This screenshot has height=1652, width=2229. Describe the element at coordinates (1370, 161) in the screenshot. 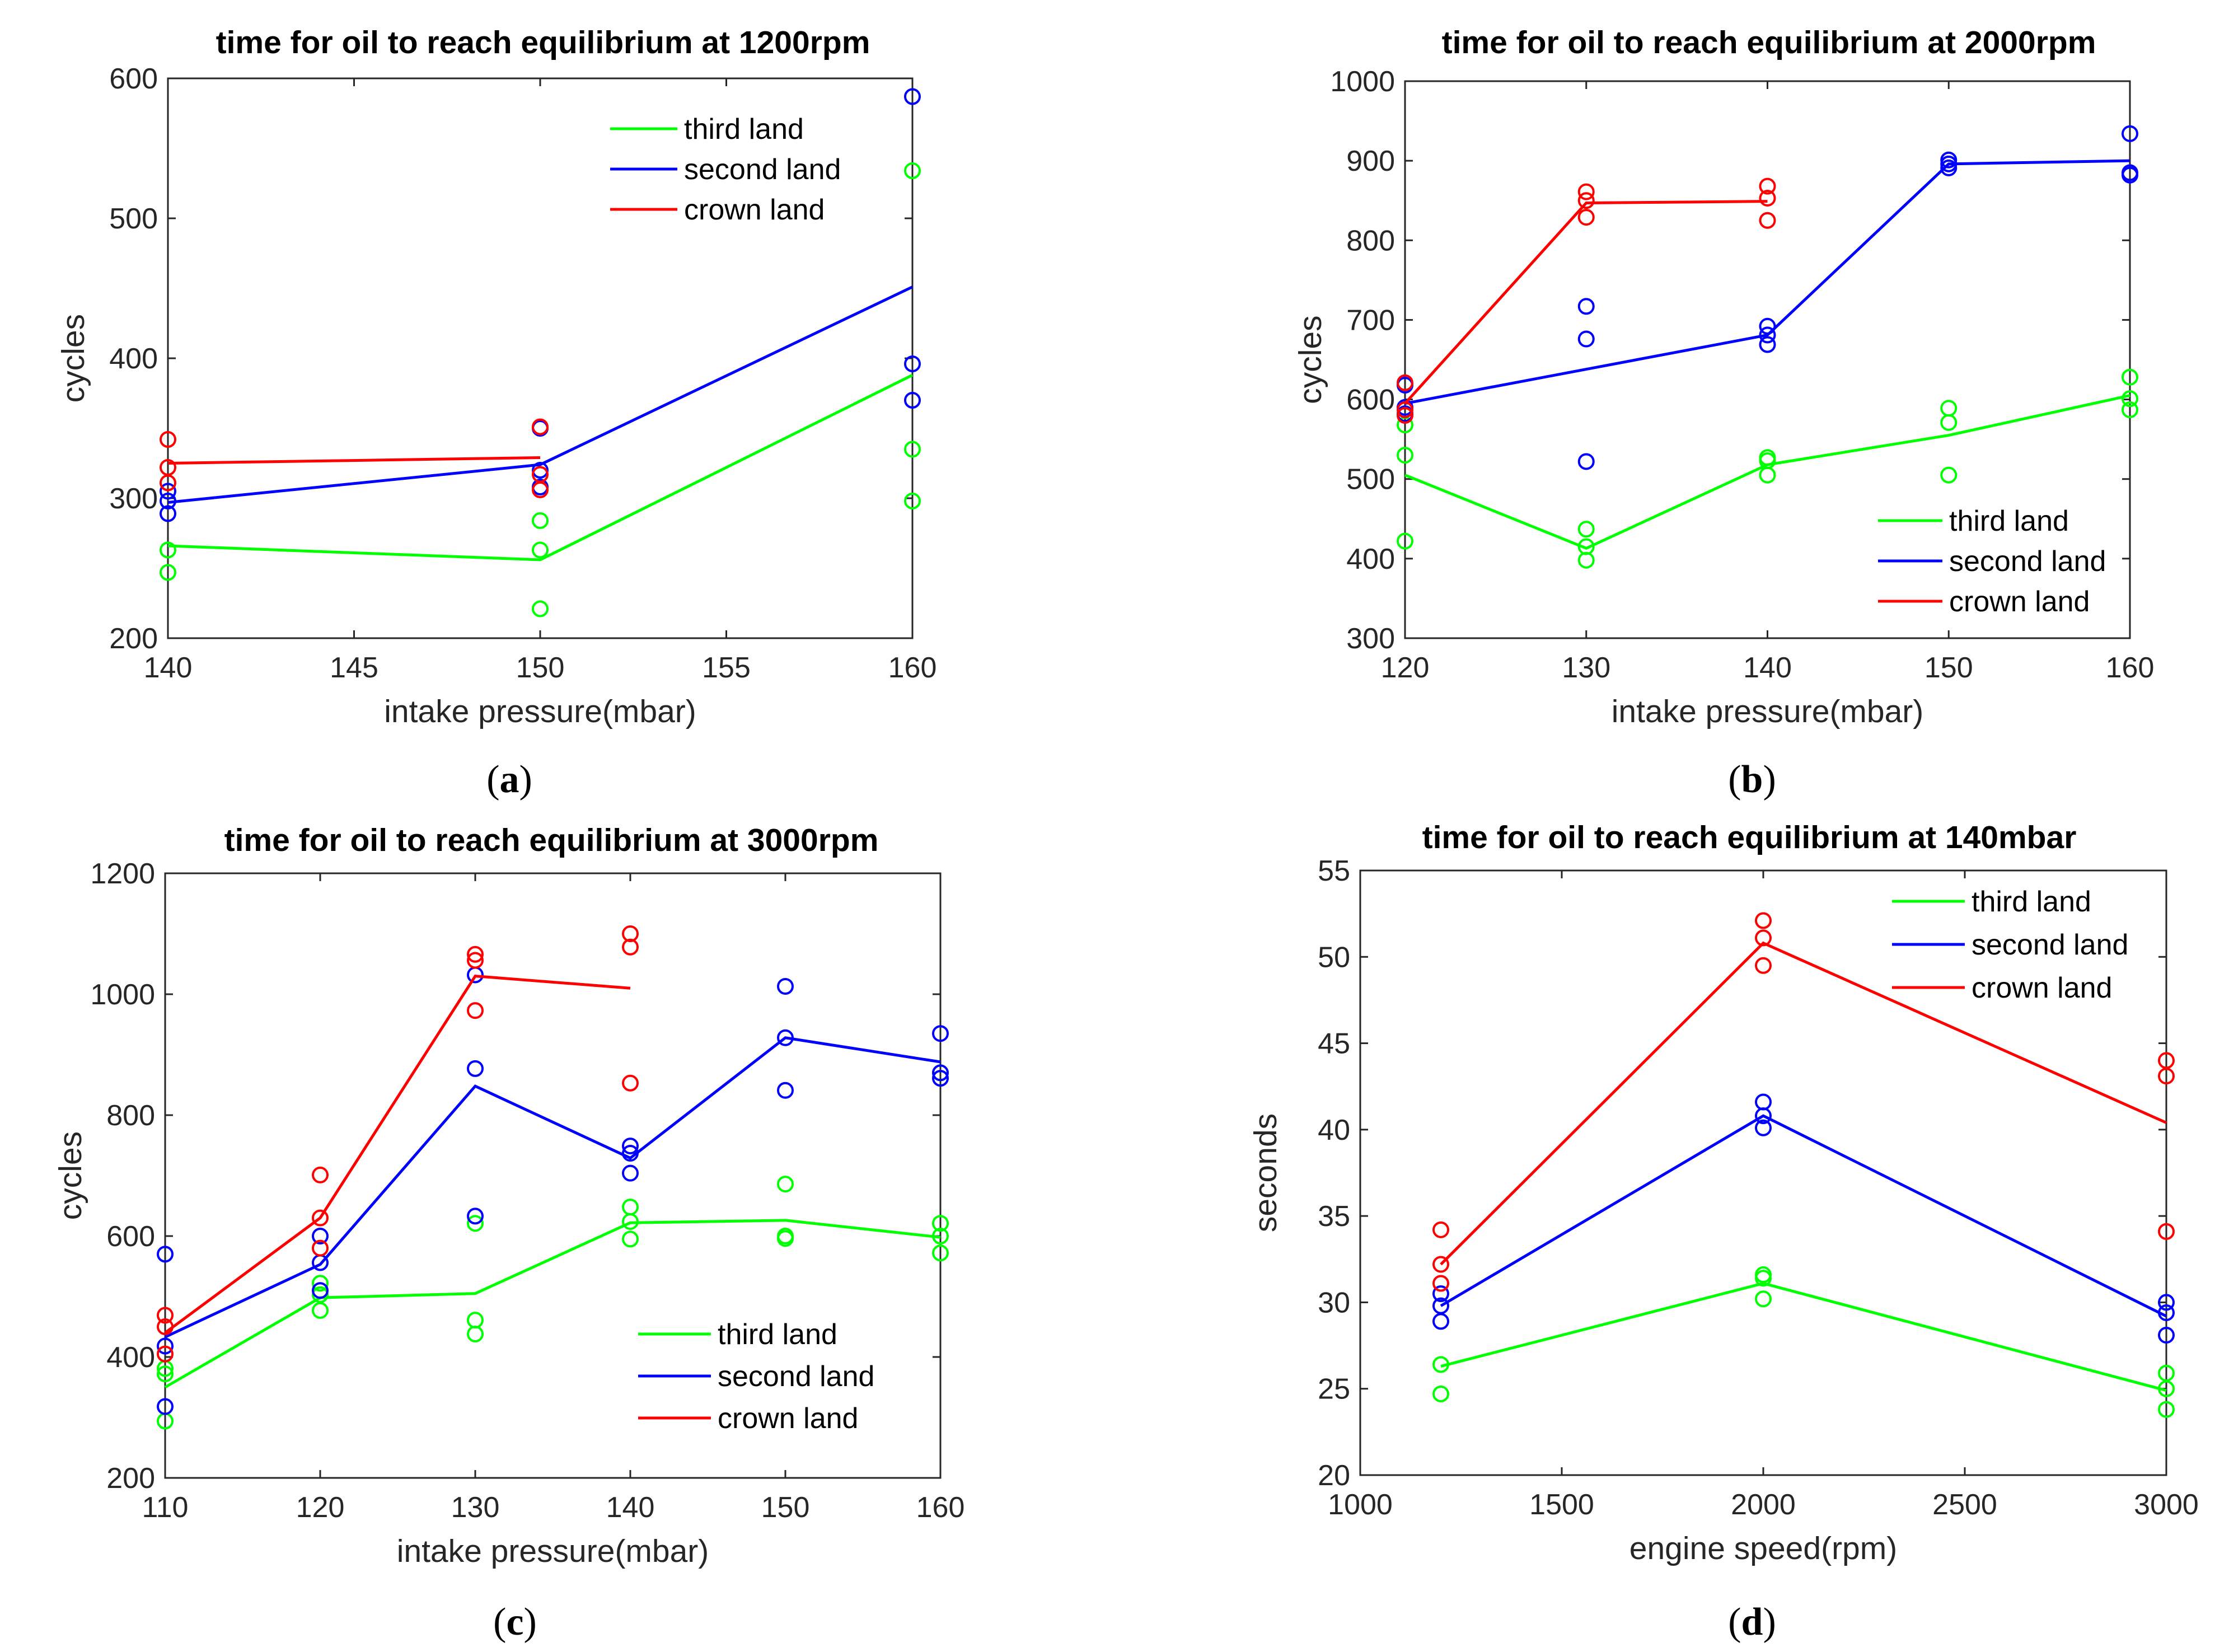

I see `y-tick-label: 900` at that location.